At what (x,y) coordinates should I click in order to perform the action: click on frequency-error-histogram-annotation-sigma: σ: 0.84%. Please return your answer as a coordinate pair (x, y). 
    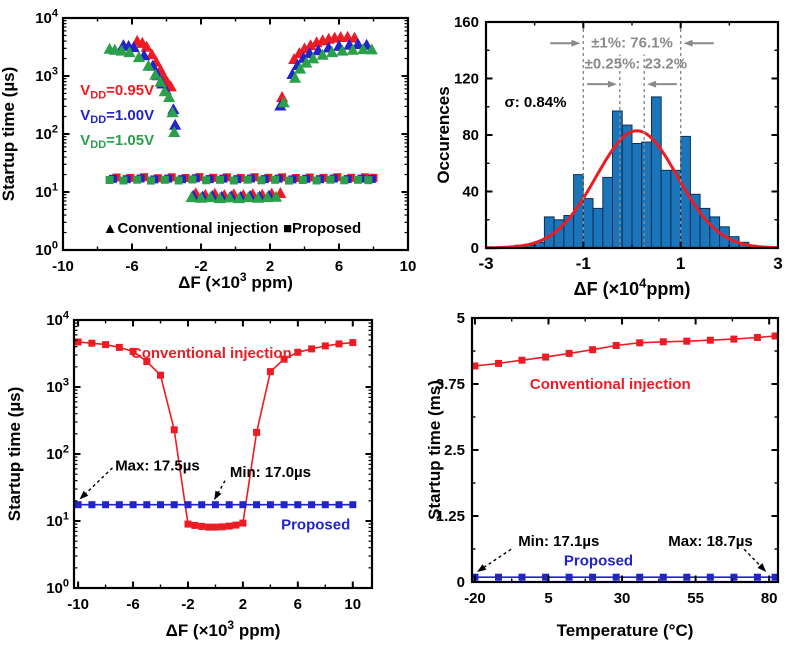
    Looking at the image, I should click on (535, 102).